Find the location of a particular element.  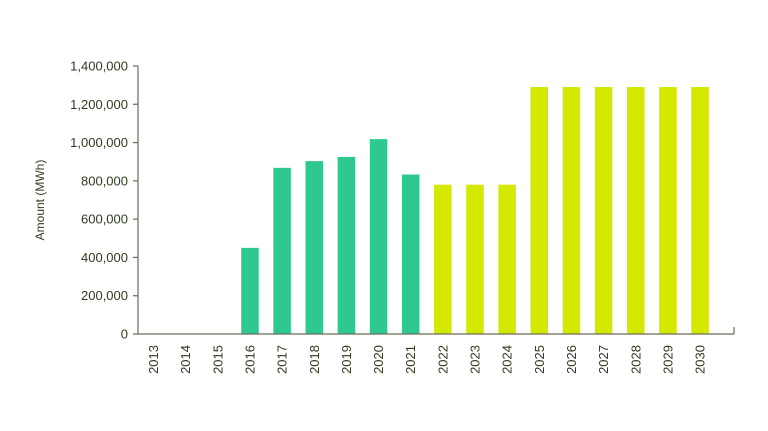

bar-2020 is located at coordinates (378, 236).